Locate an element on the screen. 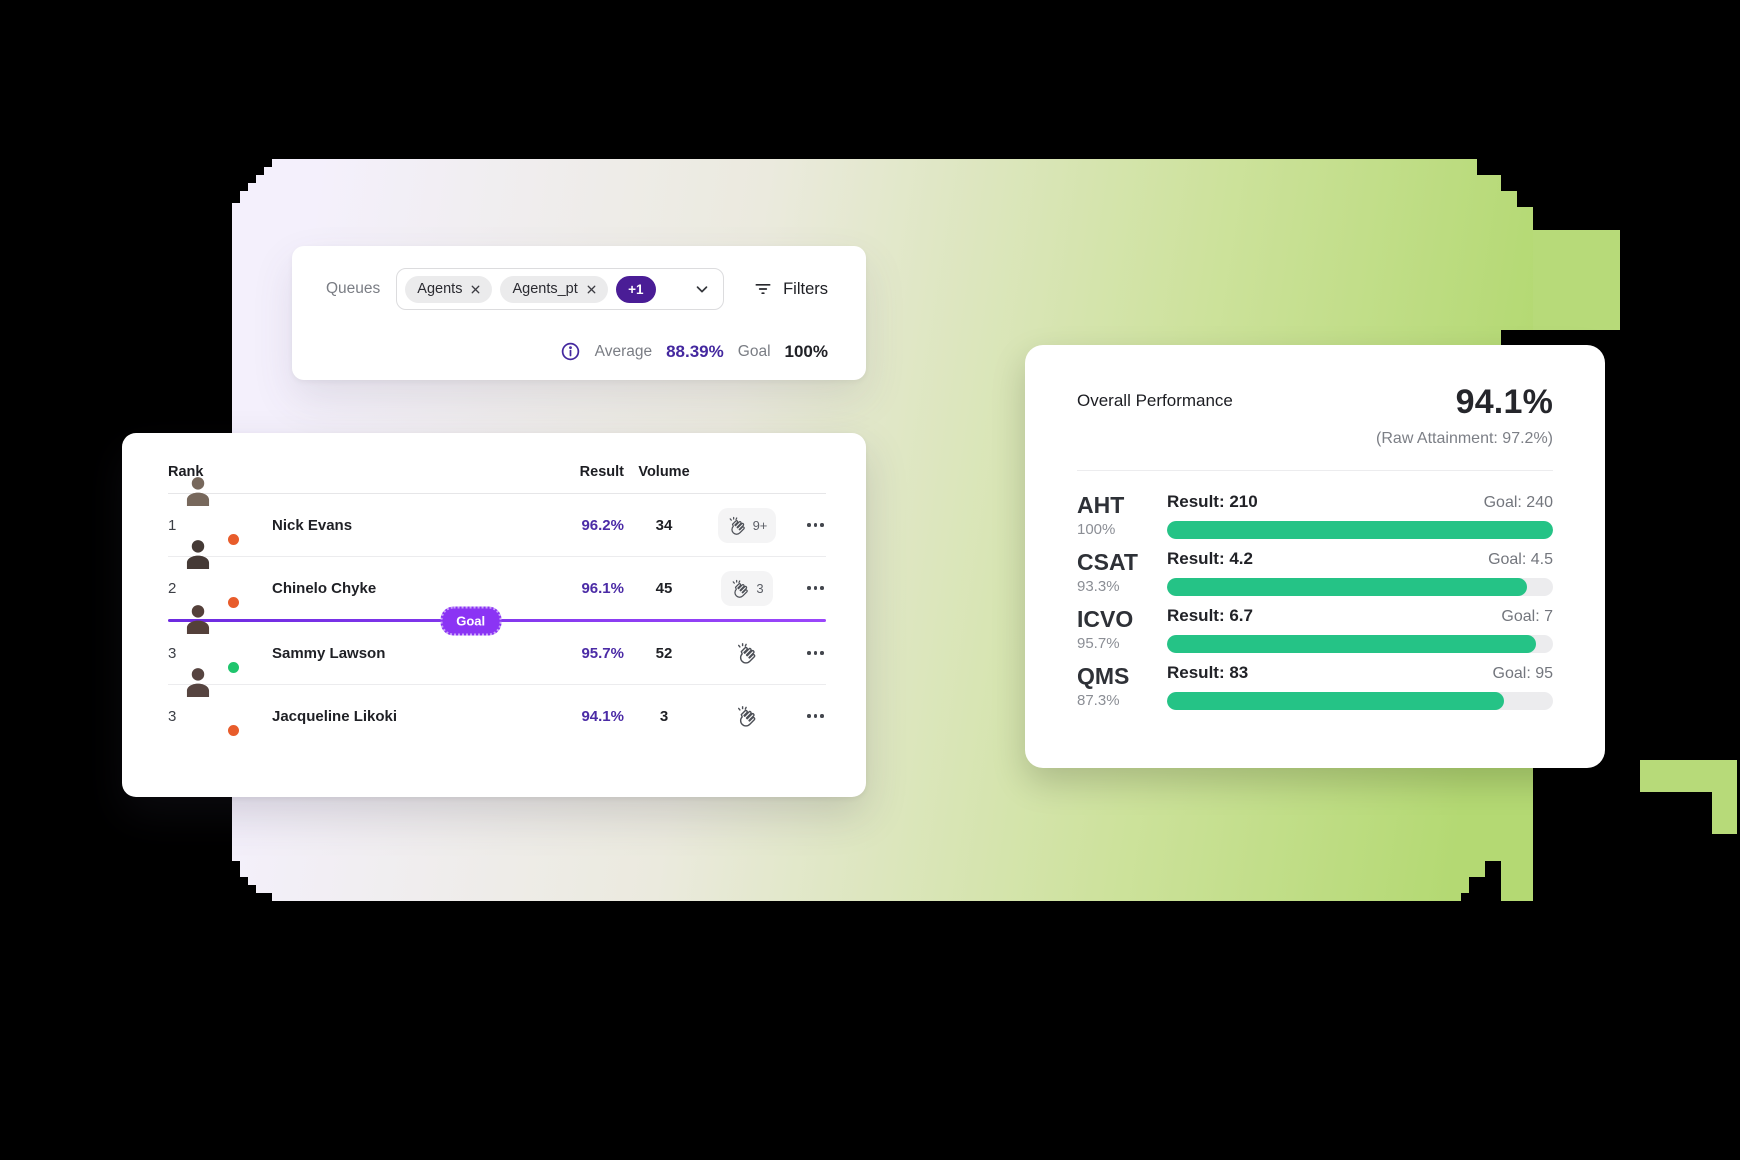 This screenshot has height=1160, width=1740. clap-button: 3 is located at coordinates (747, 588).